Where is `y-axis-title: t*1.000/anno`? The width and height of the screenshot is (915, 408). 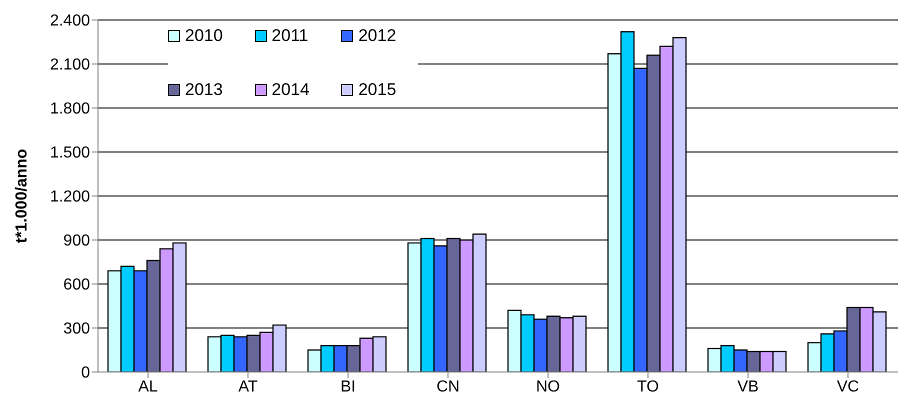 y-axis-title: t*1.000/anno is located at coordinates (22, 196).